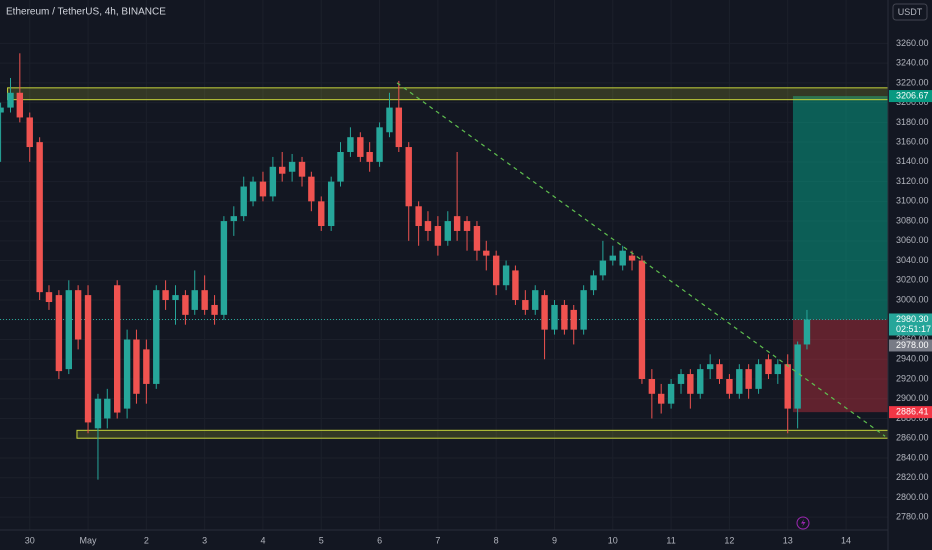 Image resolution: width=932 pixels, height=550 pixels. Describe the element at coordinates (89, 540) in the screenshot. I see `x-tick-label: May` at that location.